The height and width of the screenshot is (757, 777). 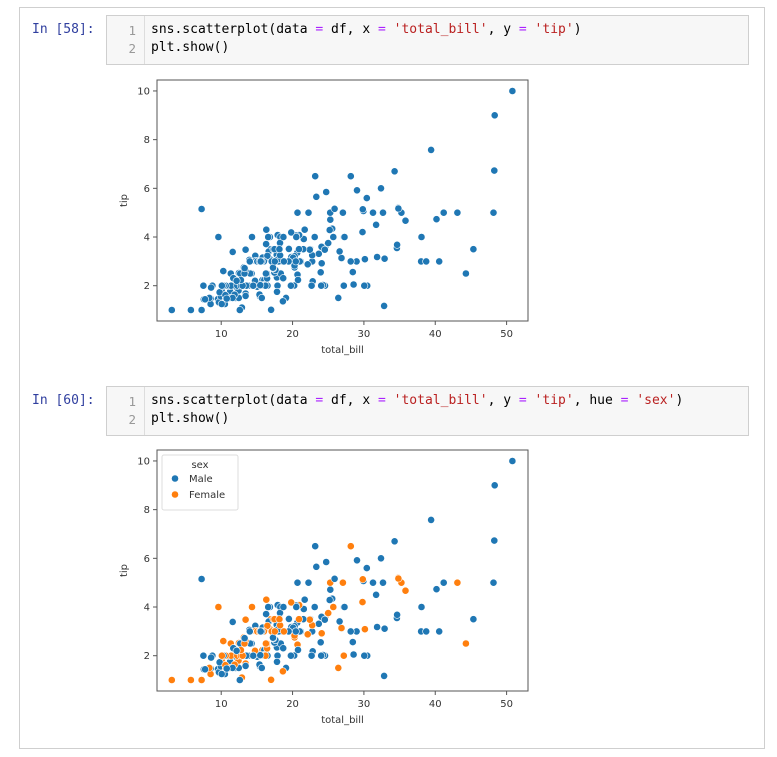 What do you see at coordinates (63, 400) in the screenshot?
I see `cell-prompt-60: In [60]:` at bounding box center [63, 400].